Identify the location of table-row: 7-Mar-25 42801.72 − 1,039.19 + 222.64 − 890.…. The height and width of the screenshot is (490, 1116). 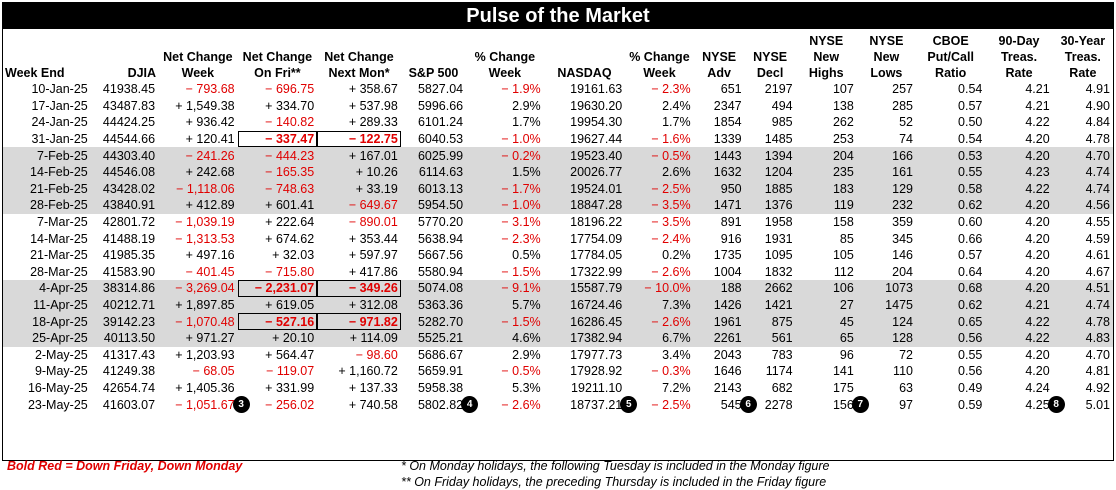
(558, 222).